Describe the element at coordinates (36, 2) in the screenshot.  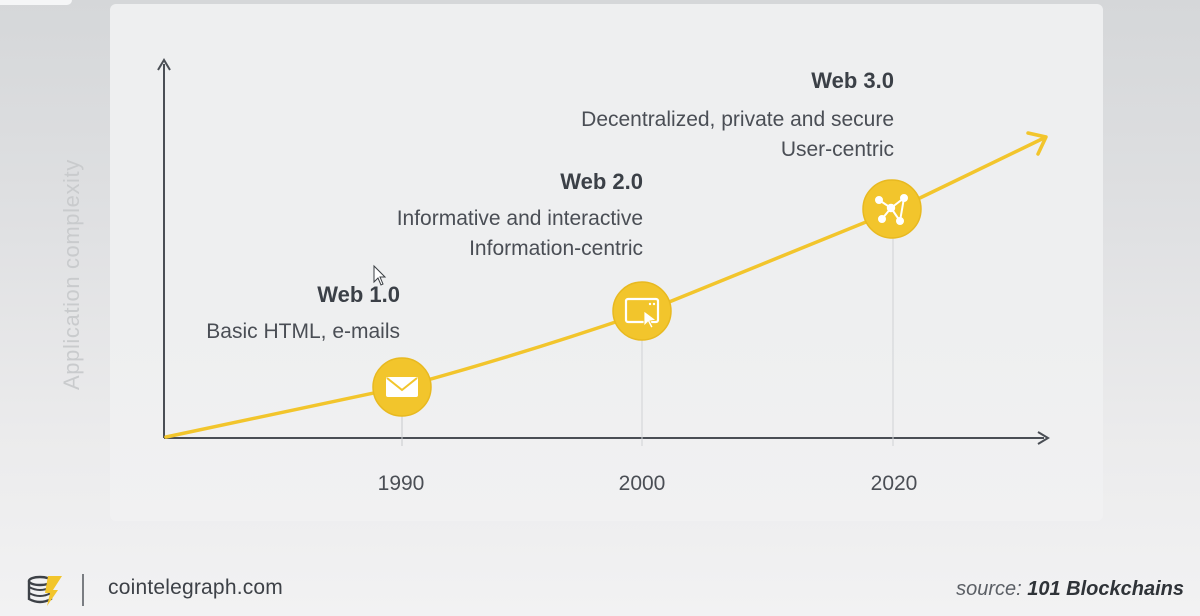
I see `top-strip` at that location.